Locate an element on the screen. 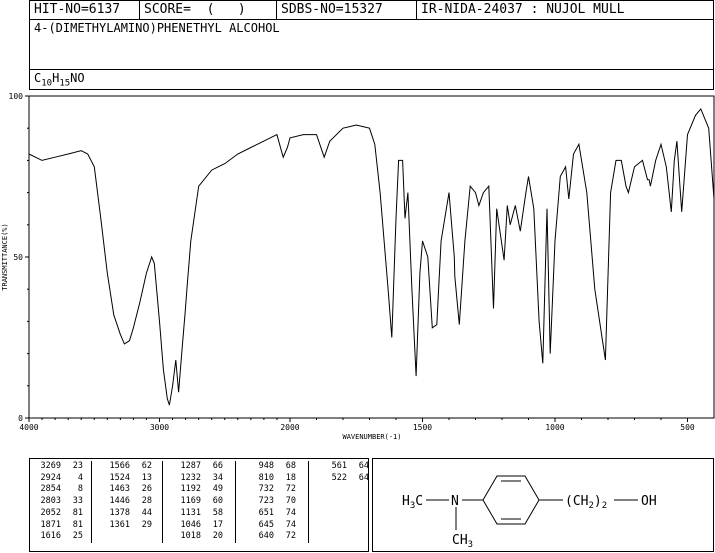  peak-wavenumber: 1871 is located at coordinates (50, 524).